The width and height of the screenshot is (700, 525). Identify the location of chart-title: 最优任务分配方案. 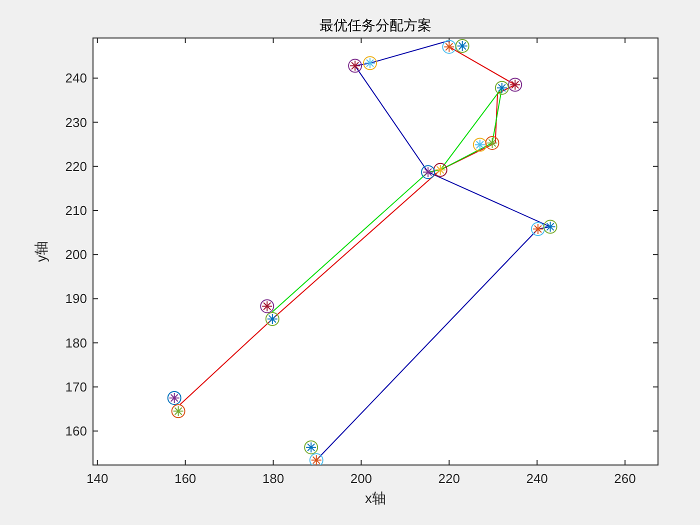
(376, 25).